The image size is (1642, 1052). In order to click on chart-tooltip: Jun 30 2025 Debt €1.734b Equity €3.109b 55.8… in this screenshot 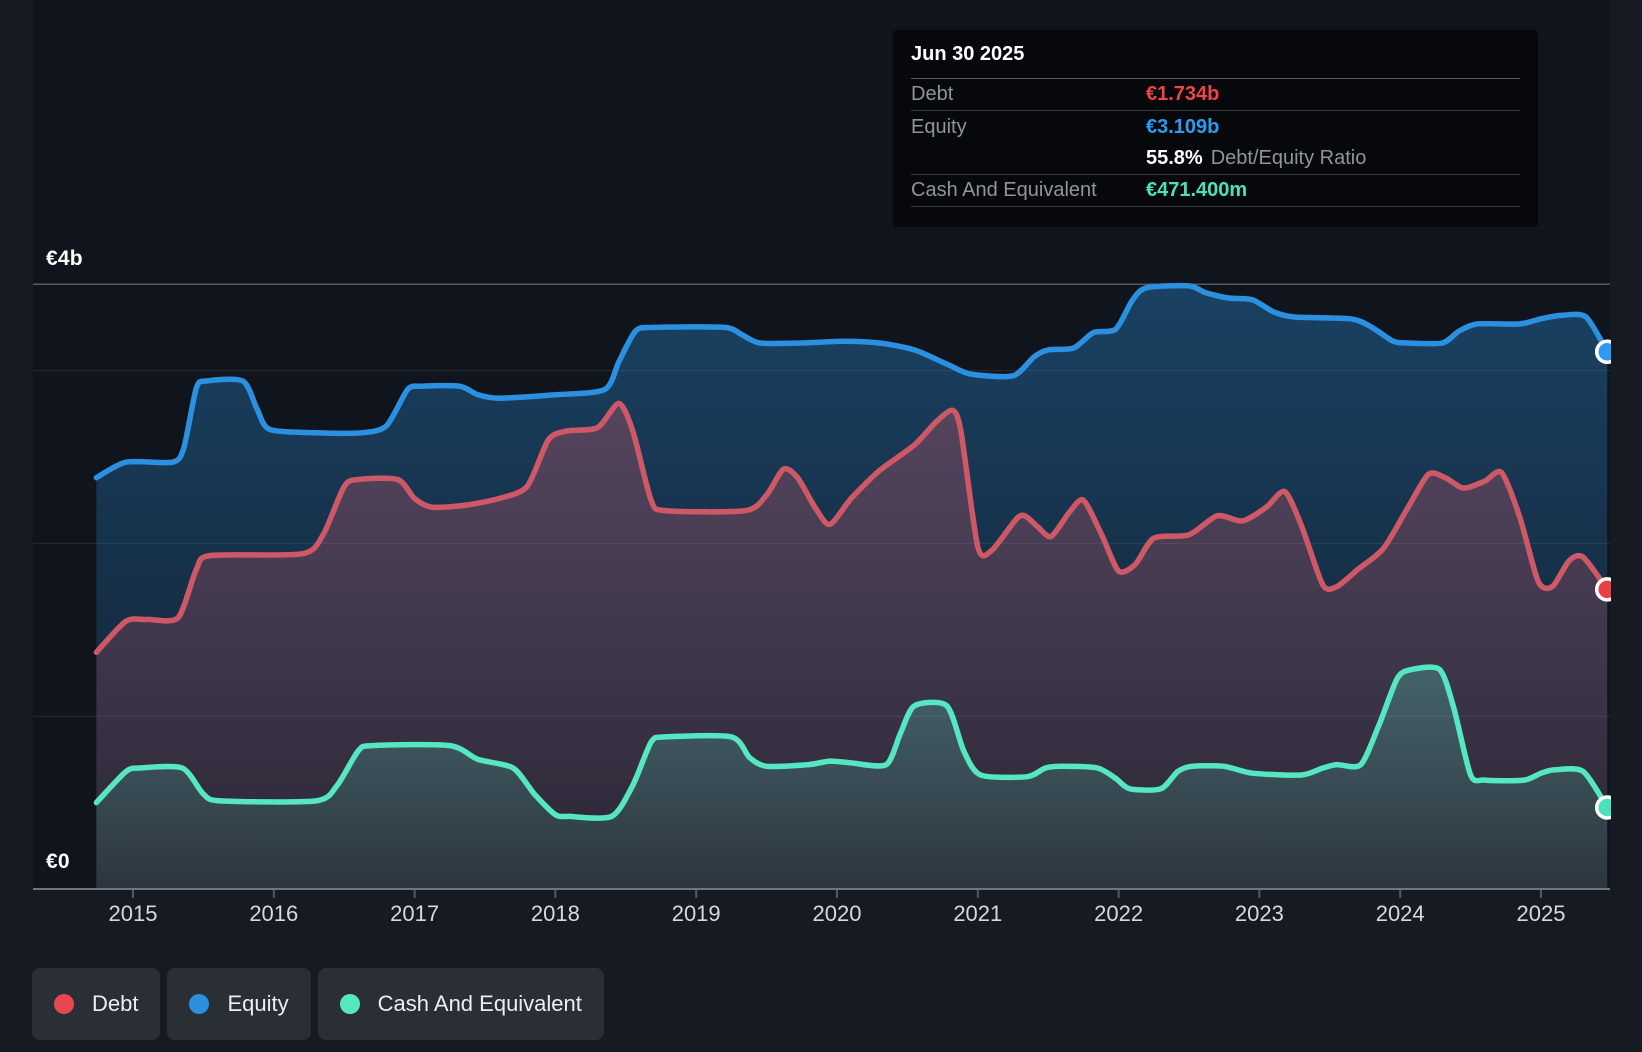, I will do `click(1215, 128)`.